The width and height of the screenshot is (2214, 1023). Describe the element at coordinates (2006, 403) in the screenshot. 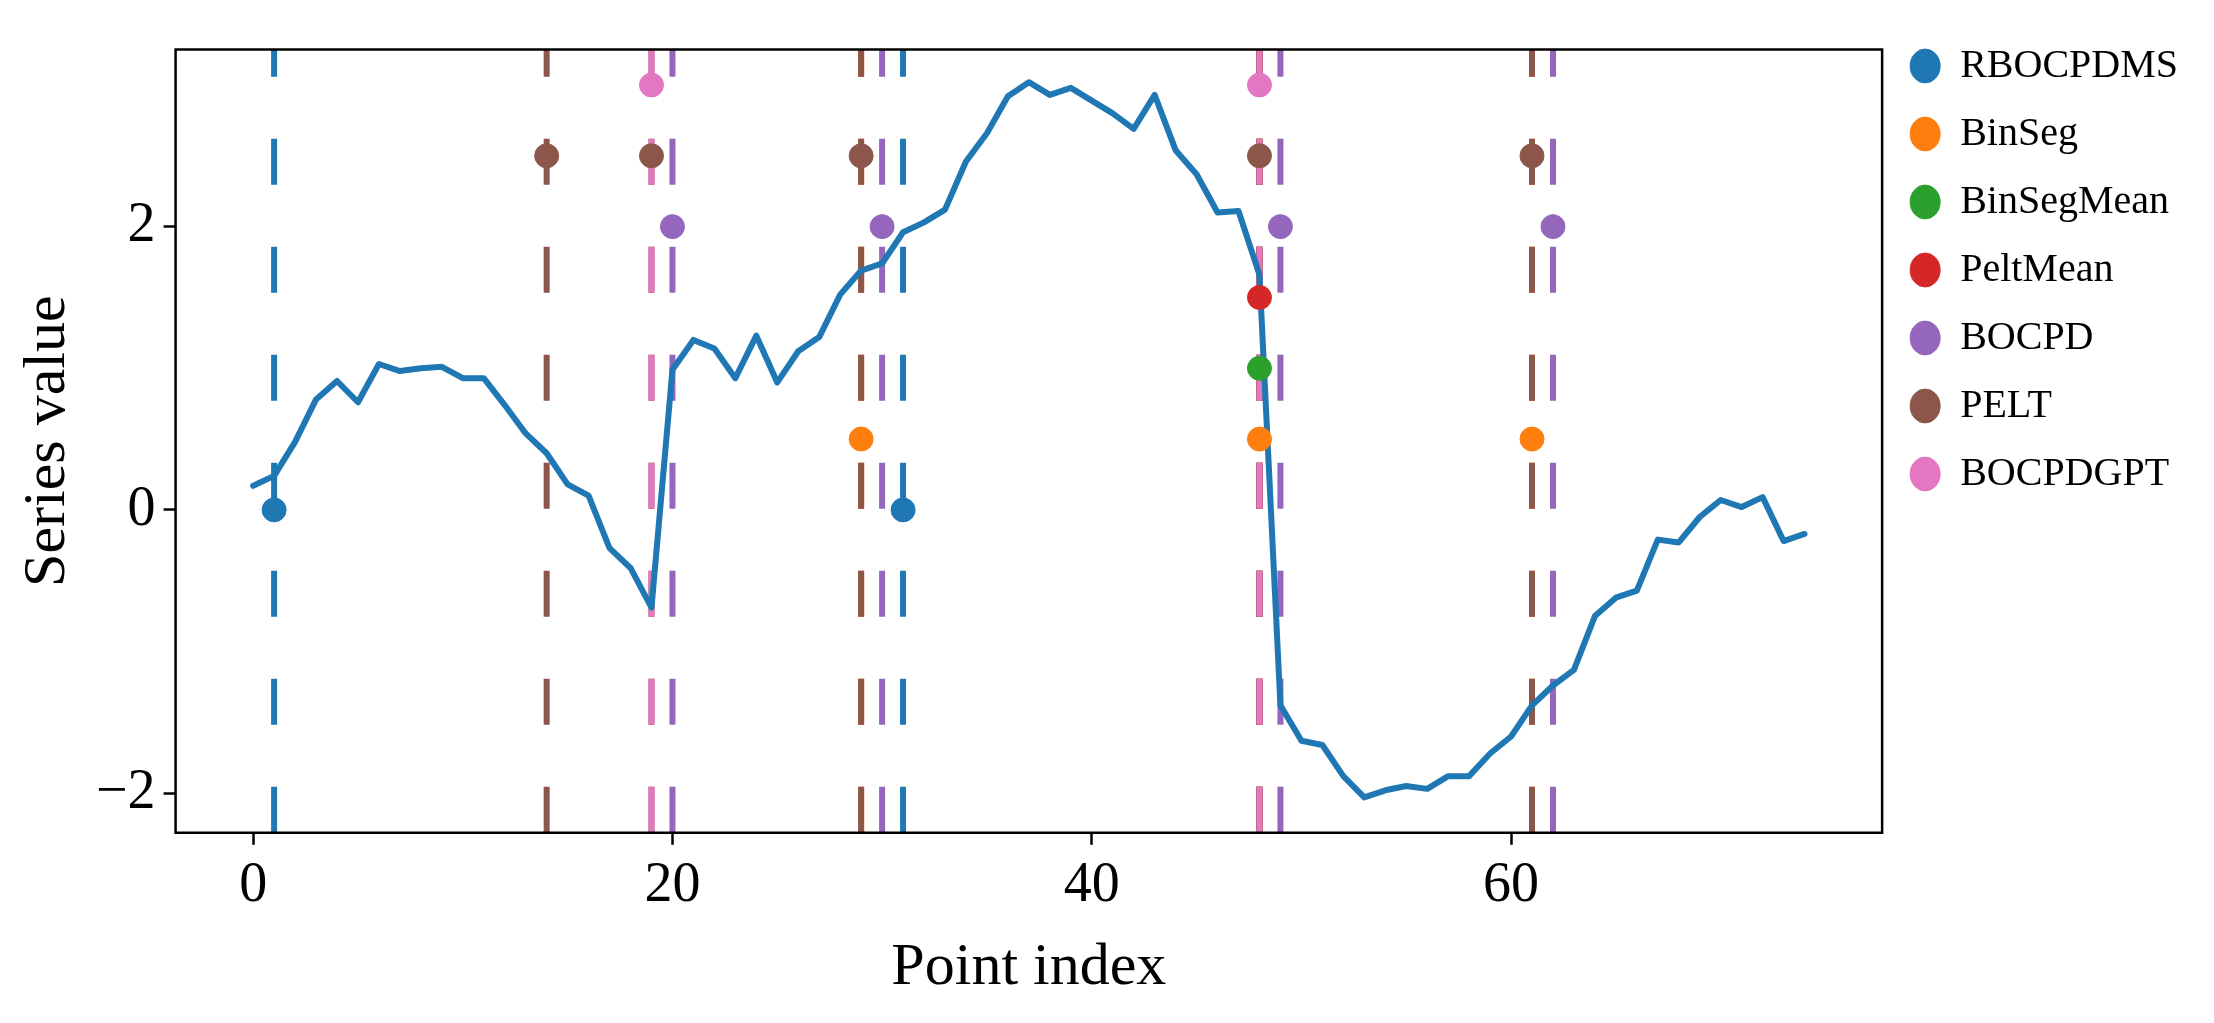

I see `legend-label: PELT` at that location.